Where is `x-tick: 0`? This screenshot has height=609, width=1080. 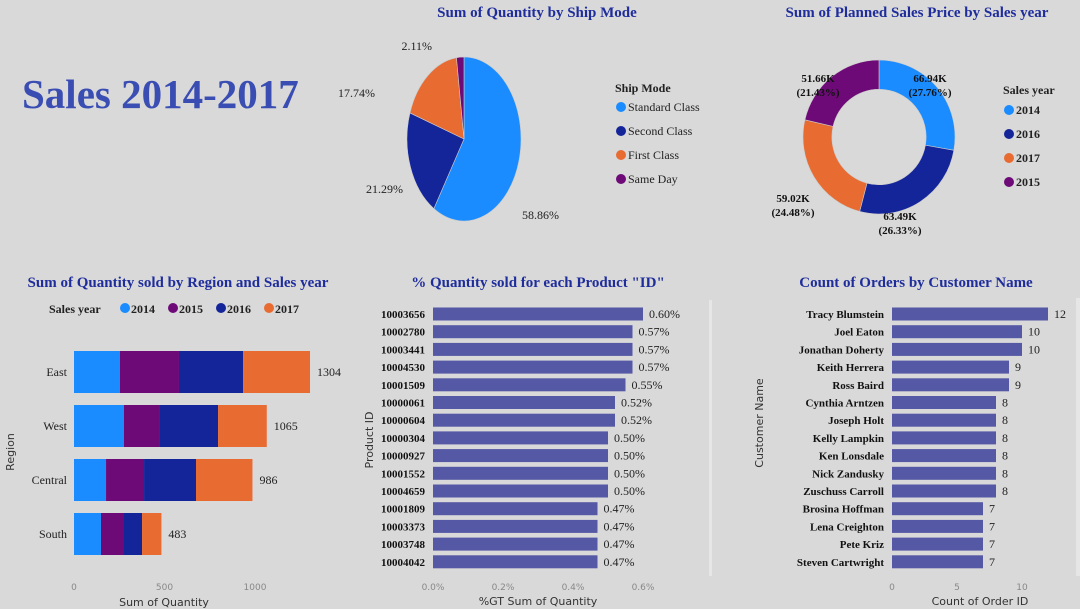 x-tick: 0 is located at coordinates (892, 588).